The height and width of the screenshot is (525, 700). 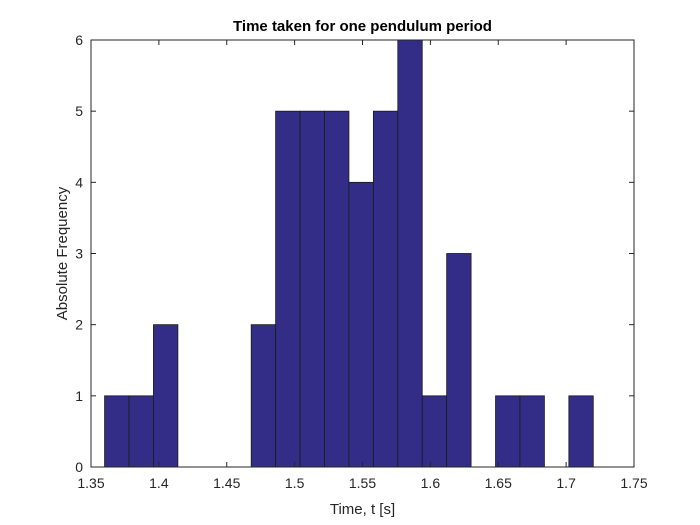 What do you see at coordinates (362, 483) in the screenshot?
I see `x-tick-label: 1.55` at bounding box center [362, 483].